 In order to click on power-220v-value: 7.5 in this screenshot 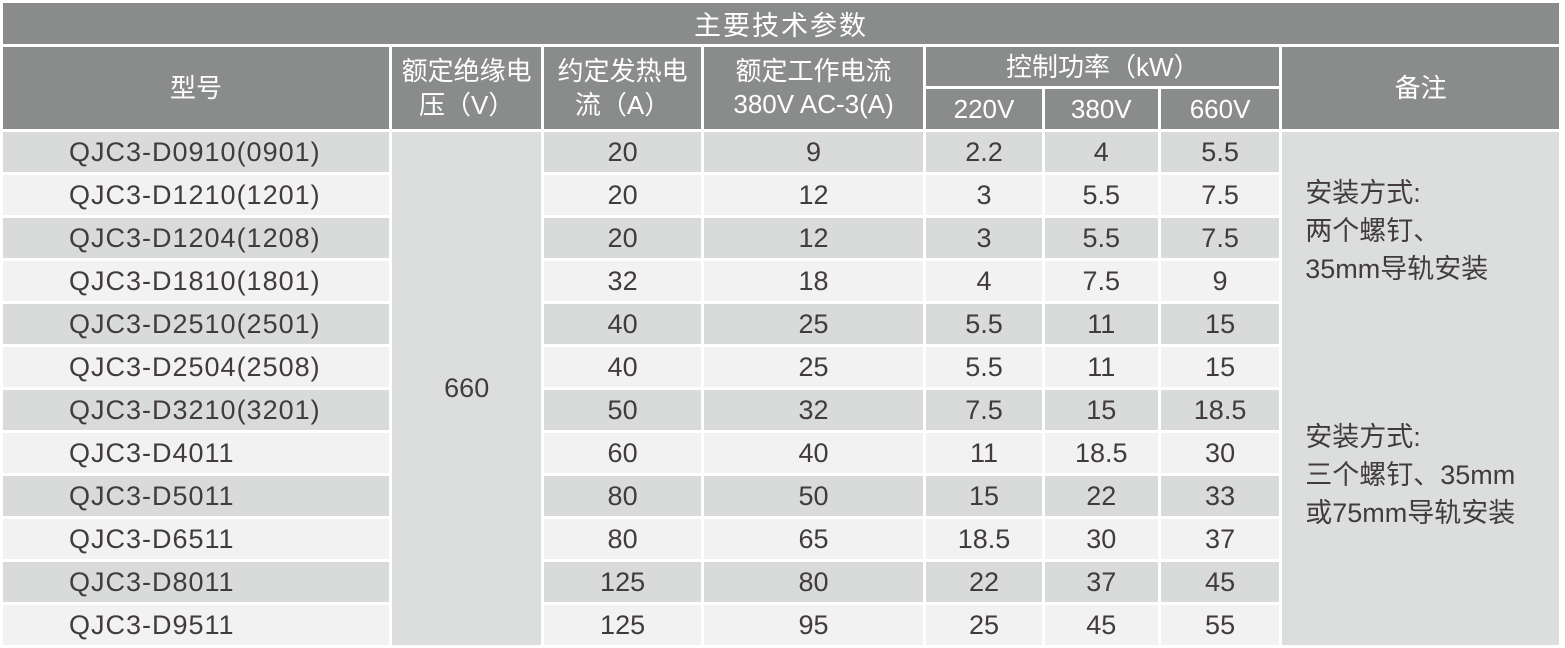, I will do `click(984, 410)`.